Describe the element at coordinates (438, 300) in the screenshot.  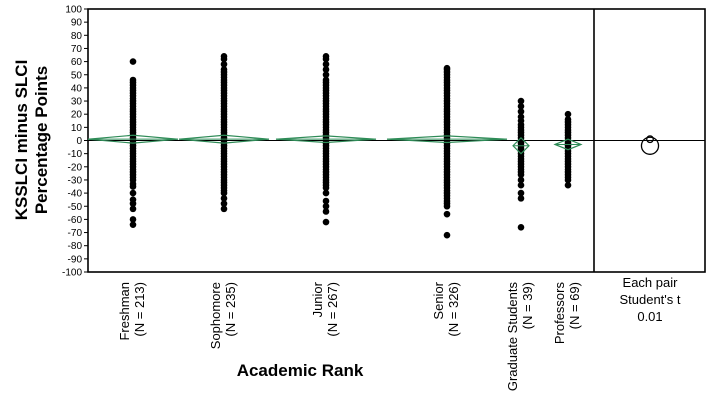
I see `category-name: Senior` at that location.